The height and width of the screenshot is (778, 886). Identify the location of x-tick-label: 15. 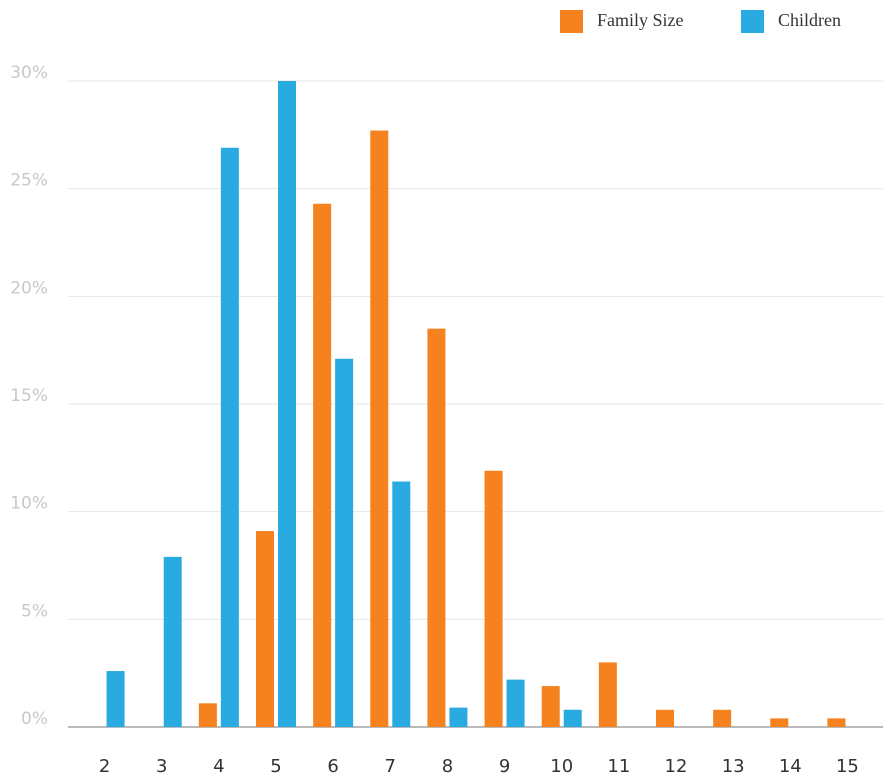
(847, 766).